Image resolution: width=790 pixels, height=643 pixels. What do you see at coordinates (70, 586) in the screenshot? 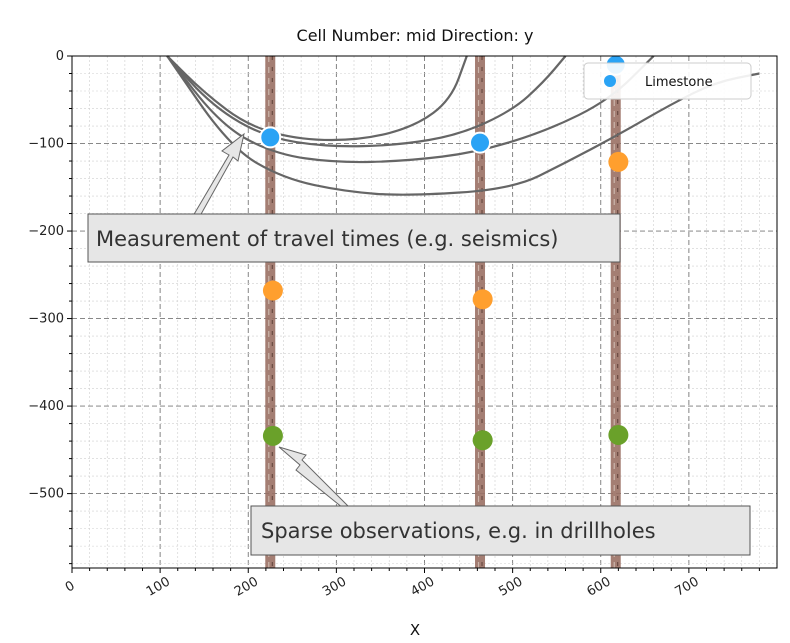
I see `x-tick-label: 0` at bounding box center [70, 586].